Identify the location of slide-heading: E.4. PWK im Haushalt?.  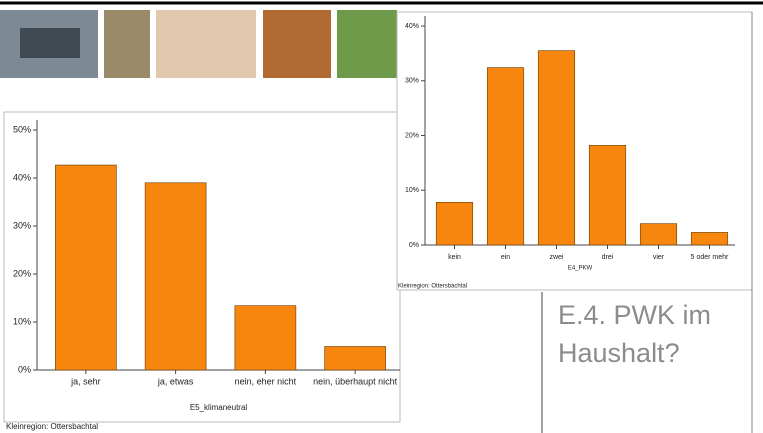
(635, 334).